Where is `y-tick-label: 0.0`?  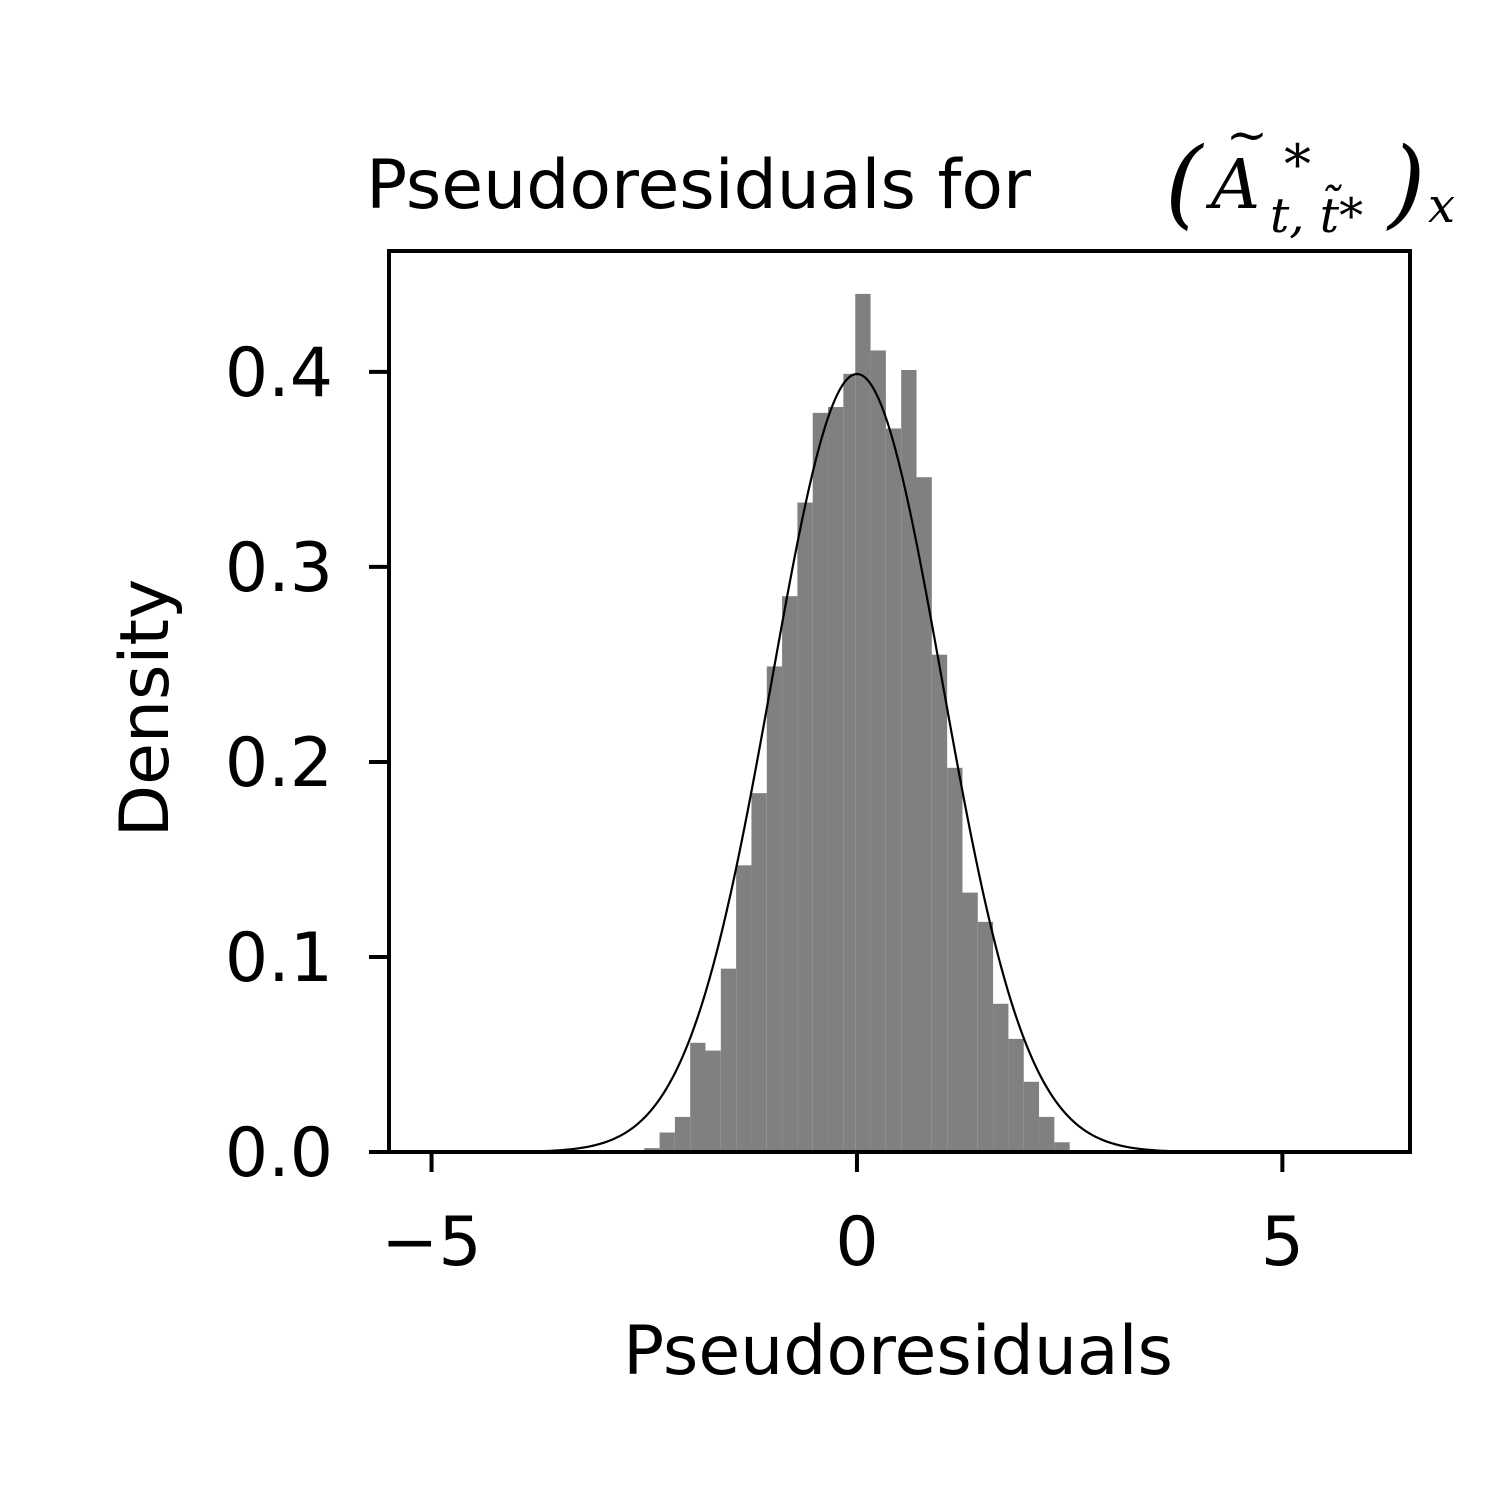
y-tick-label: 0.0 is located at coordinates (279, 1153).